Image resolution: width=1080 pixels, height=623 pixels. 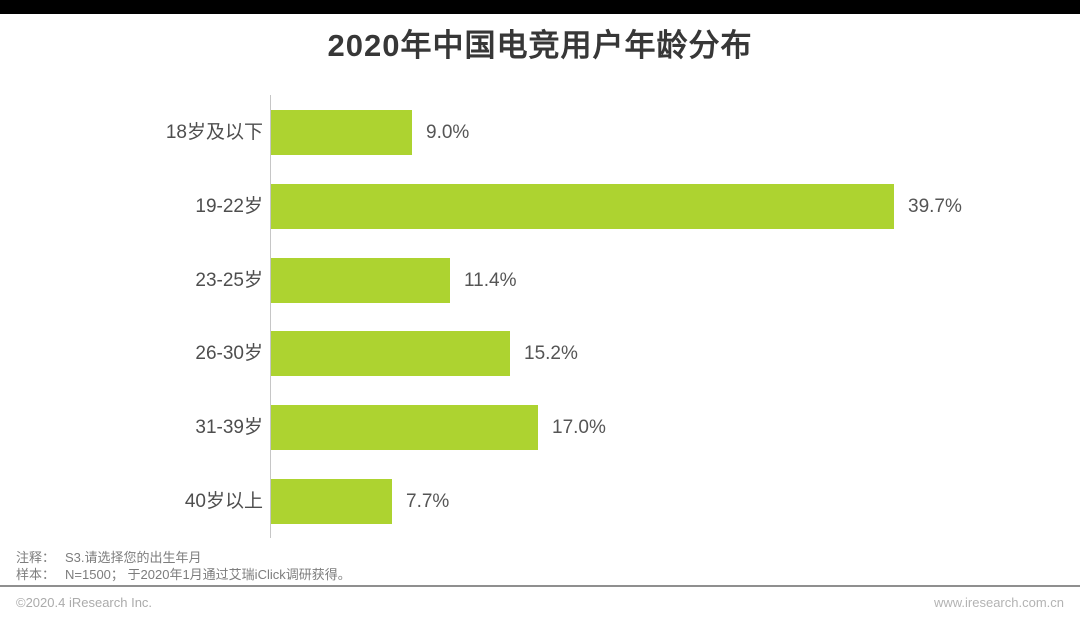 I want to click on footer-separator-line, so click(x=540, y=586).